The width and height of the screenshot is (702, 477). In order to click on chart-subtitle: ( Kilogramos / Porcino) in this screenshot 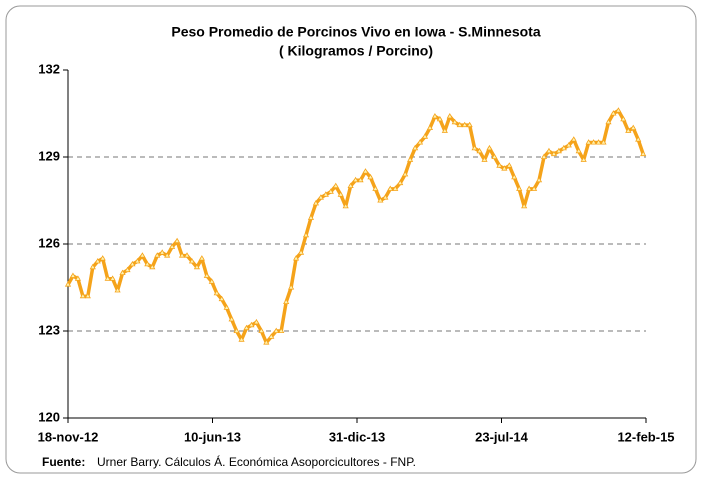, I will do `click(356, 51)`.